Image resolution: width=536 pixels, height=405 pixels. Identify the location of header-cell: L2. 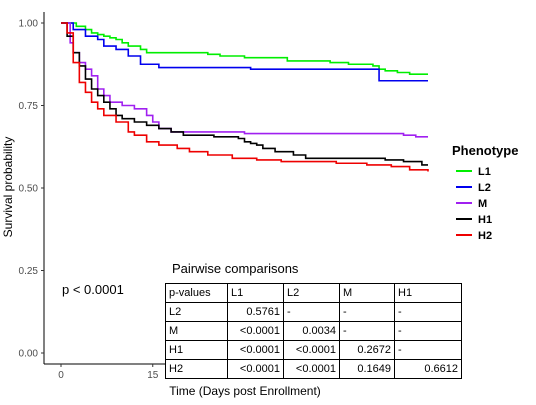
(311, 293).